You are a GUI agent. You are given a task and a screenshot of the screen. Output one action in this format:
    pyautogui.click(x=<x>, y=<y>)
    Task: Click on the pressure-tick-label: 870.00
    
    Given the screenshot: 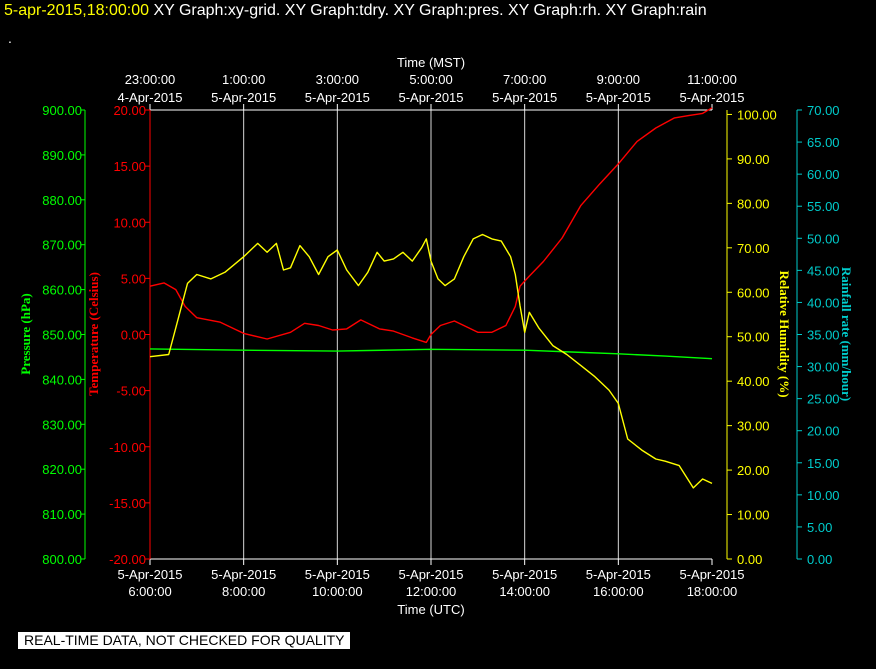 What is the action you would take?
    pyautogui.click(x=62, y=245)
    